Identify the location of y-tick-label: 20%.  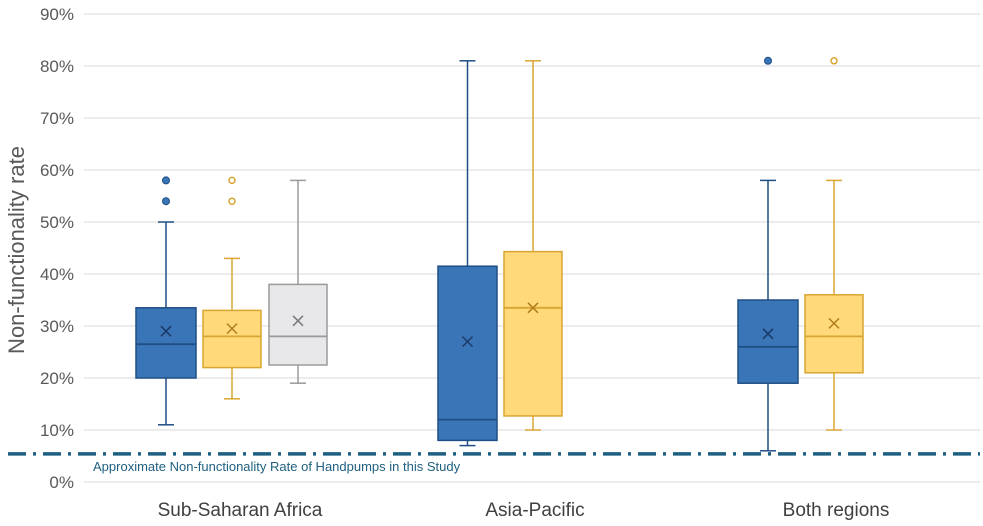
(57, 378).